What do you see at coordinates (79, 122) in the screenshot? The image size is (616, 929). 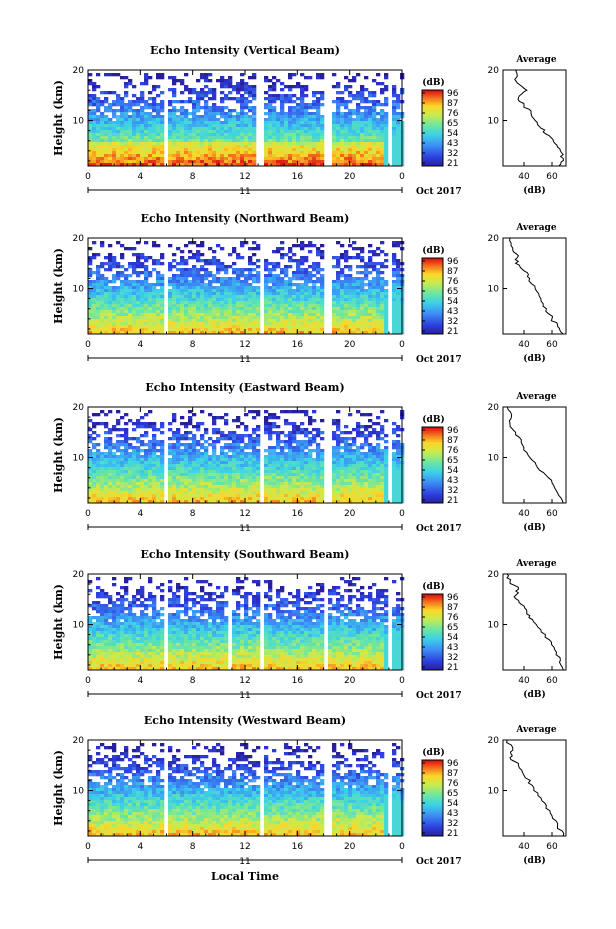 I see `y-tick-label: 10` at bounding box center [79, 122].